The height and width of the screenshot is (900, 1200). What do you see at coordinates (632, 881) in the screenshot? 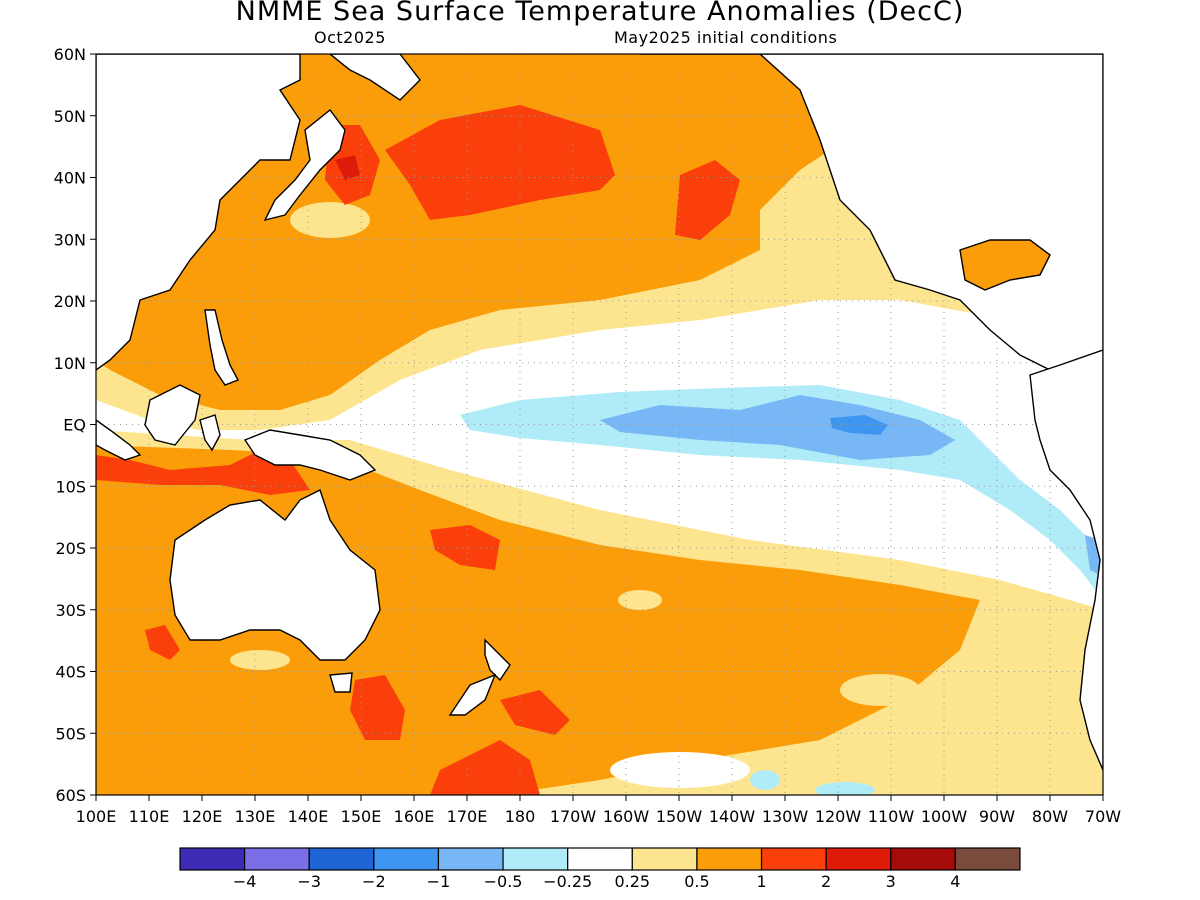
I see `colorbar-tick-label: 0.25` at bounding box center [632, 881].